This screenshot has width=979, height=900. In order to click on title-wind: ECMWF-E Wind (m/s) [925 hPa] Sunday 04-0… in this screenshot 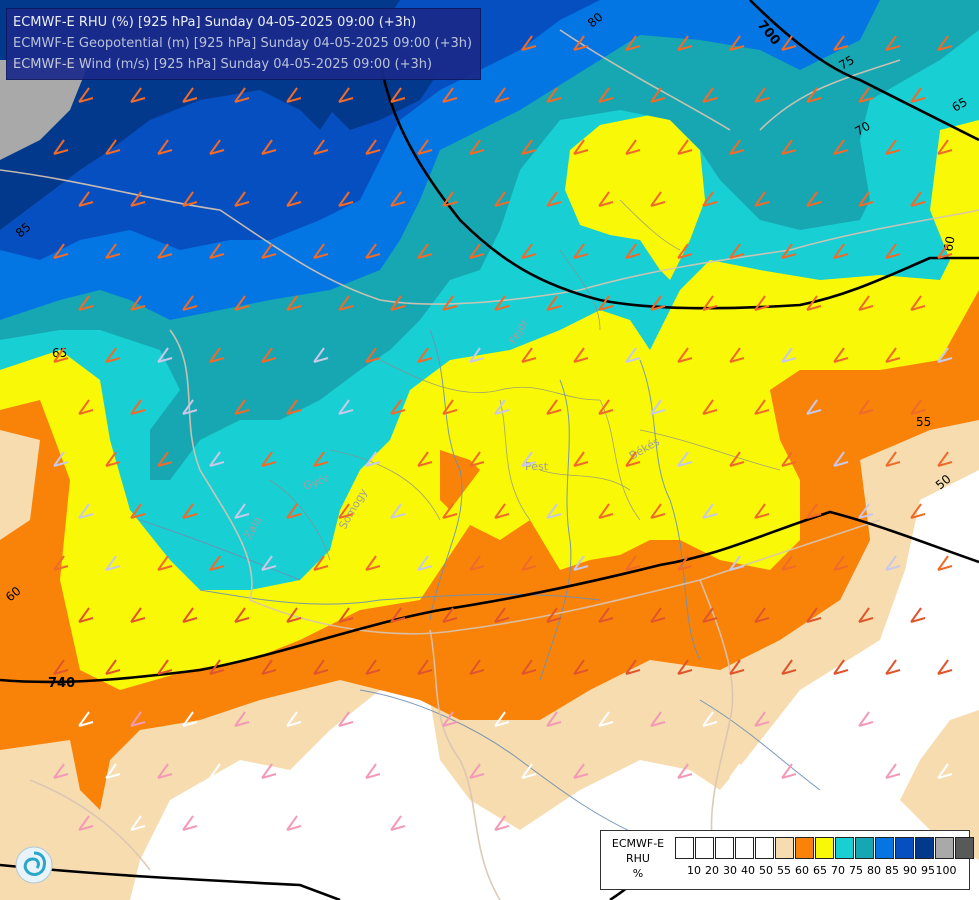, I will do `click(223, 64)`.